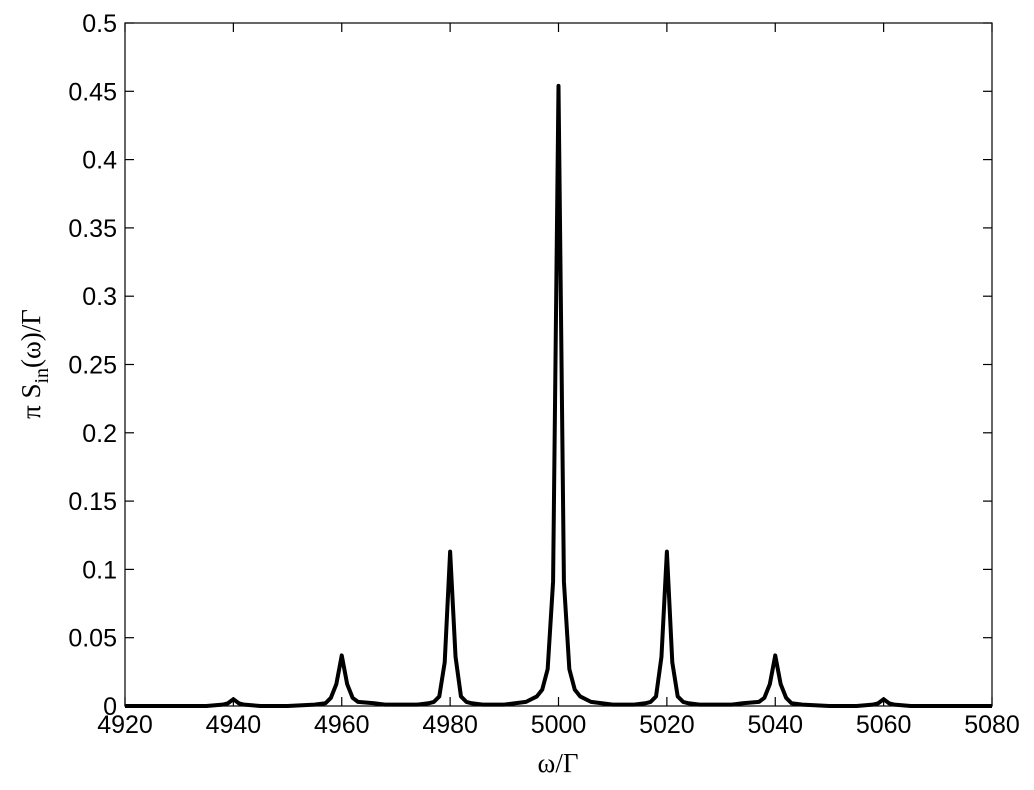 The width and height of the screenshot is (1034, 790). I want to click on y-tick-label: 0, so click(110, 707).